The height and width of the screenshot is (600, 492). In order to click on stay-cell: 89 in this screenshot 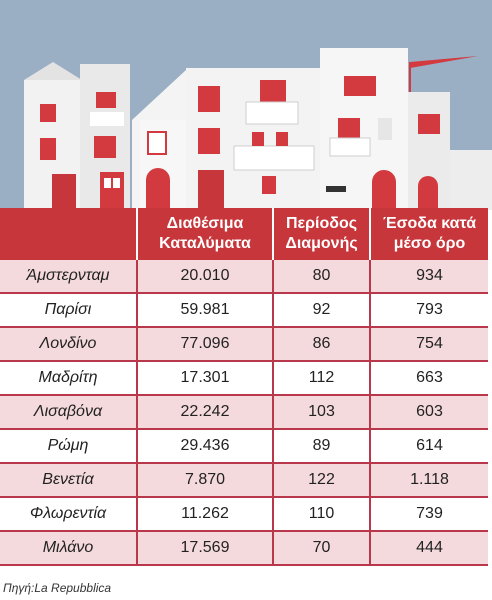, I will do `click(322, 446)`.